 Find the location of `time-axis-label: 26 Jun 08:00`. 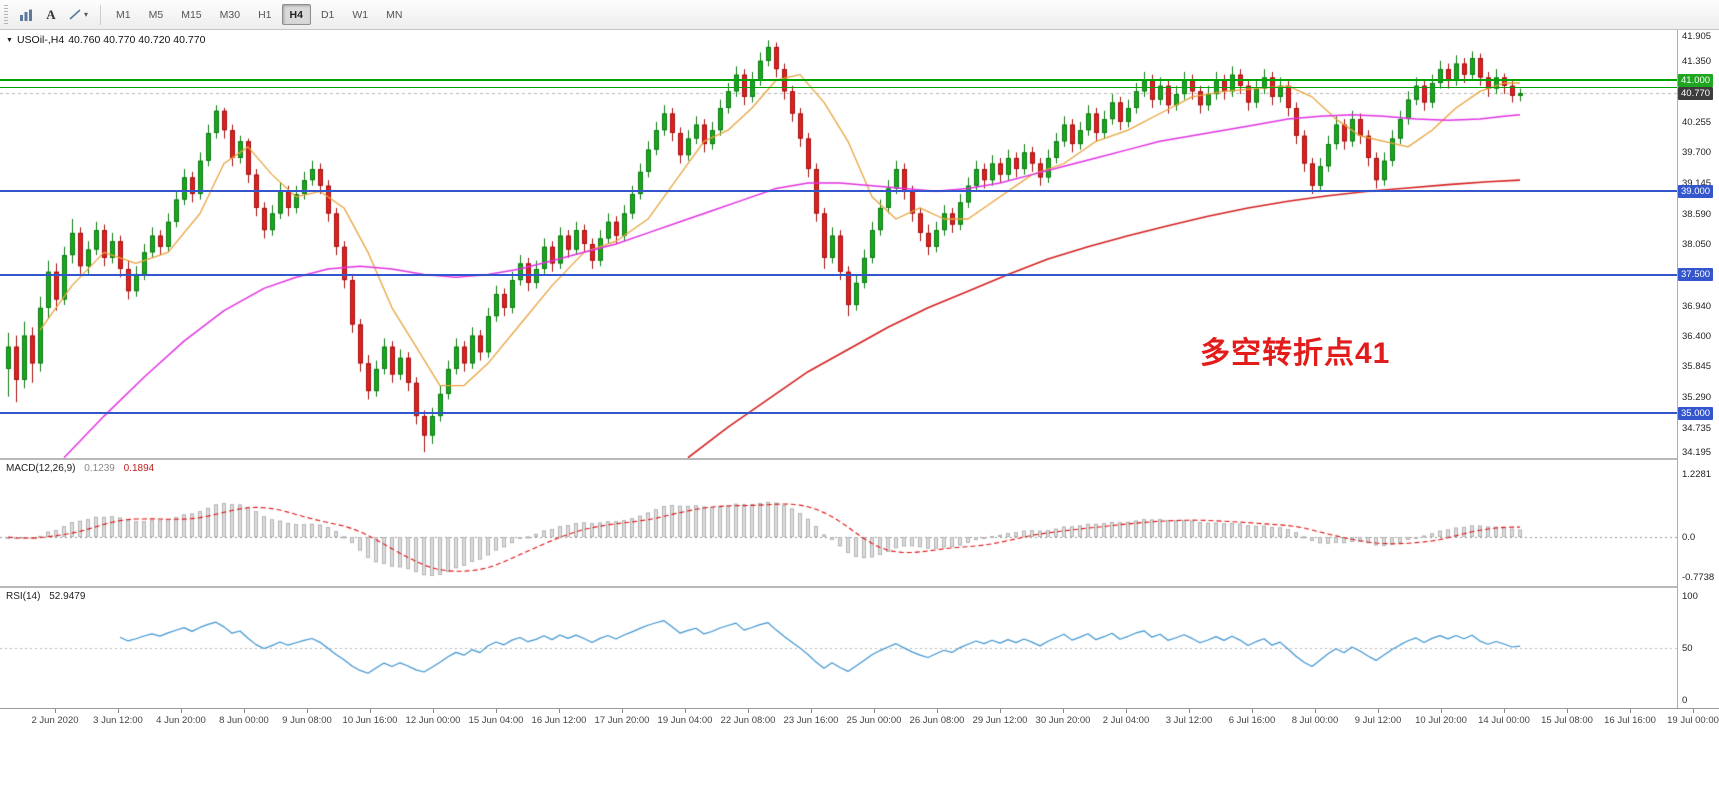

time-axis-label: 26 Jun 08:00 is located at coordinates (937, 720).